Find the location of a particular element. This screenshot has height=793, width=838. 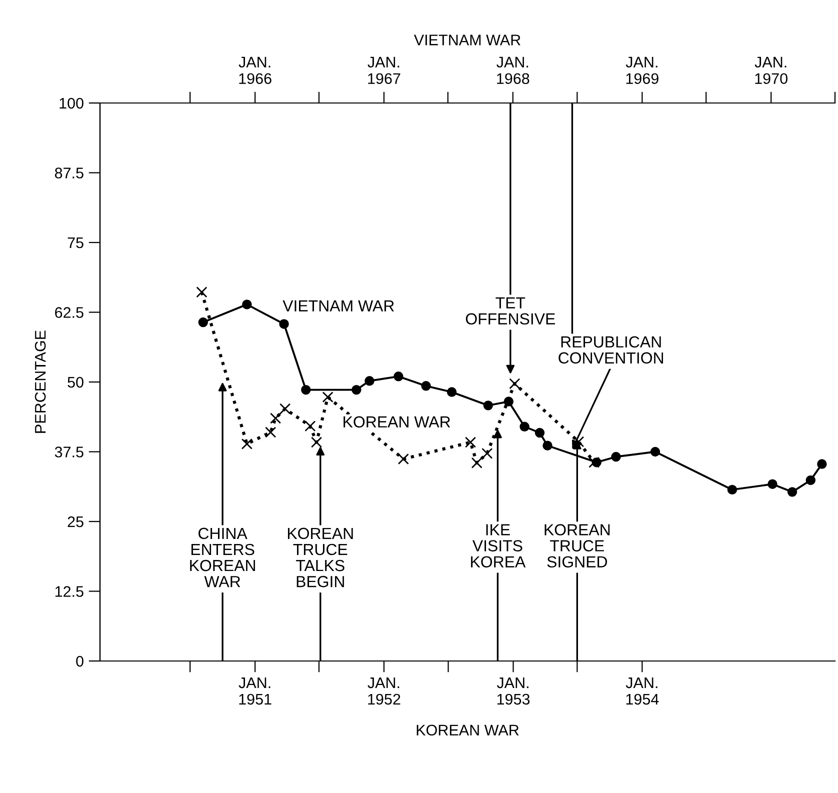

y-tick-label: 12.5 is located at coordinates (69, 591).